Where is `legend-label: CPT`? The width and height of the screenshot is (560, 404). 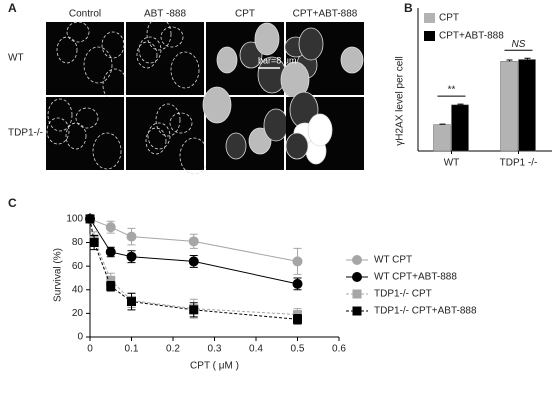
legend-label: CPT is located at coordinates (449, 18).